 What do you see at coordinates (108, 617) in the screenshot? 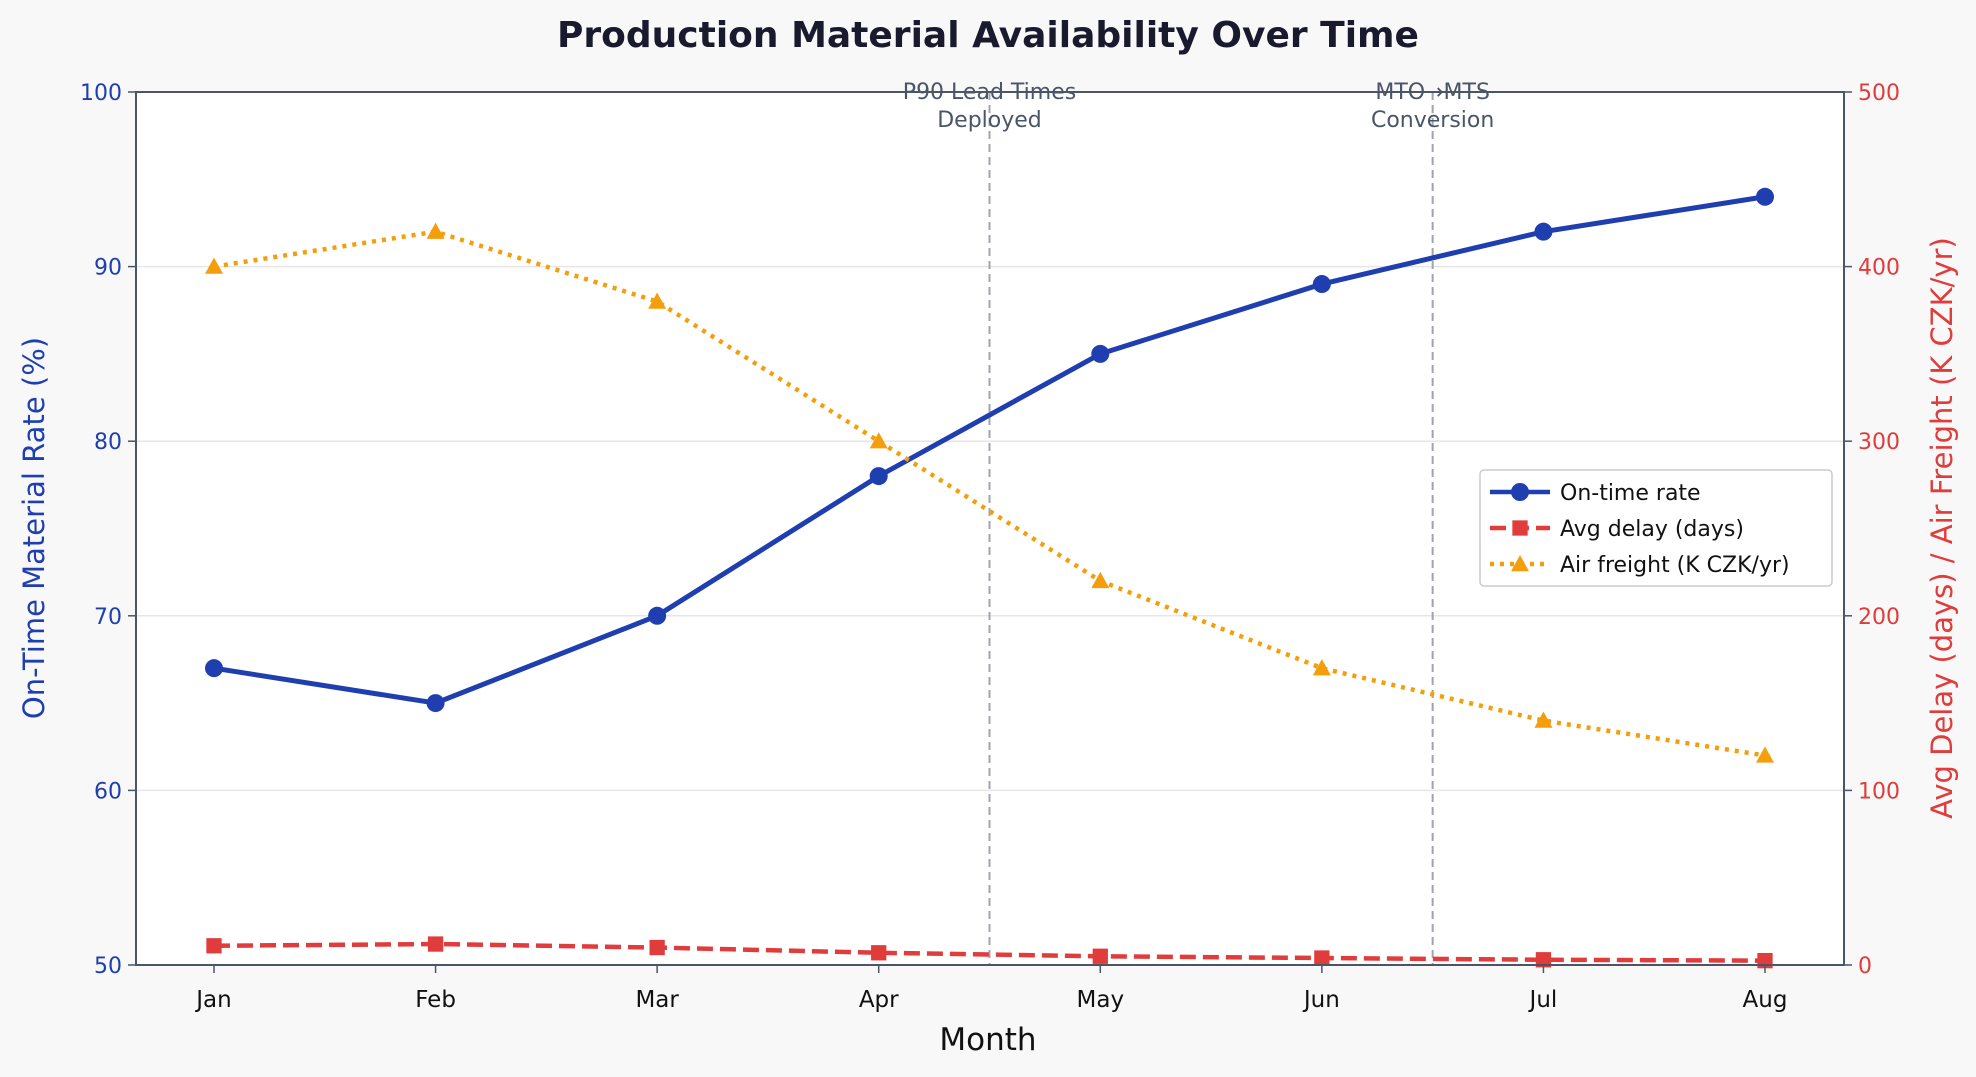
I see `y-left-tick-label: 70` at bounding box center [108, 617].